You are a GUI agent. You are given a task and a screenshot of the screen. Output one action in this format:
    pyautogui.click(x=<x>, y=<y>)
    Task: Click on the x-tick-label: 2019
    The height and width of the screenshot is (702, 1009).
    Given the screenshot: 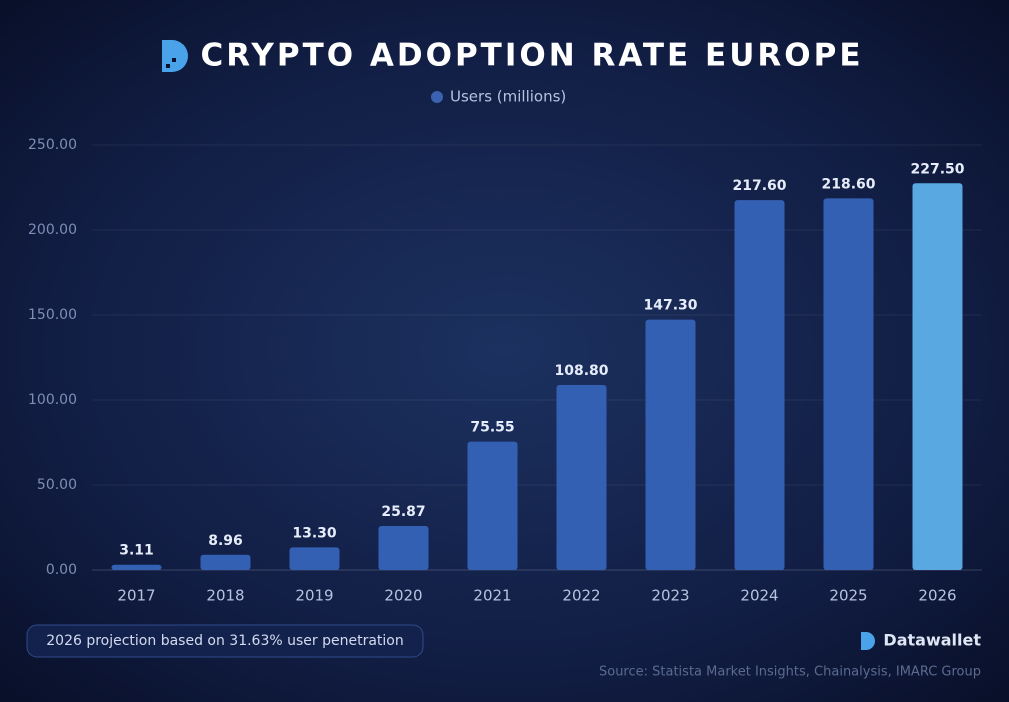 What is the action you would take?
    pyautogui.click(x=314, y=596)
    